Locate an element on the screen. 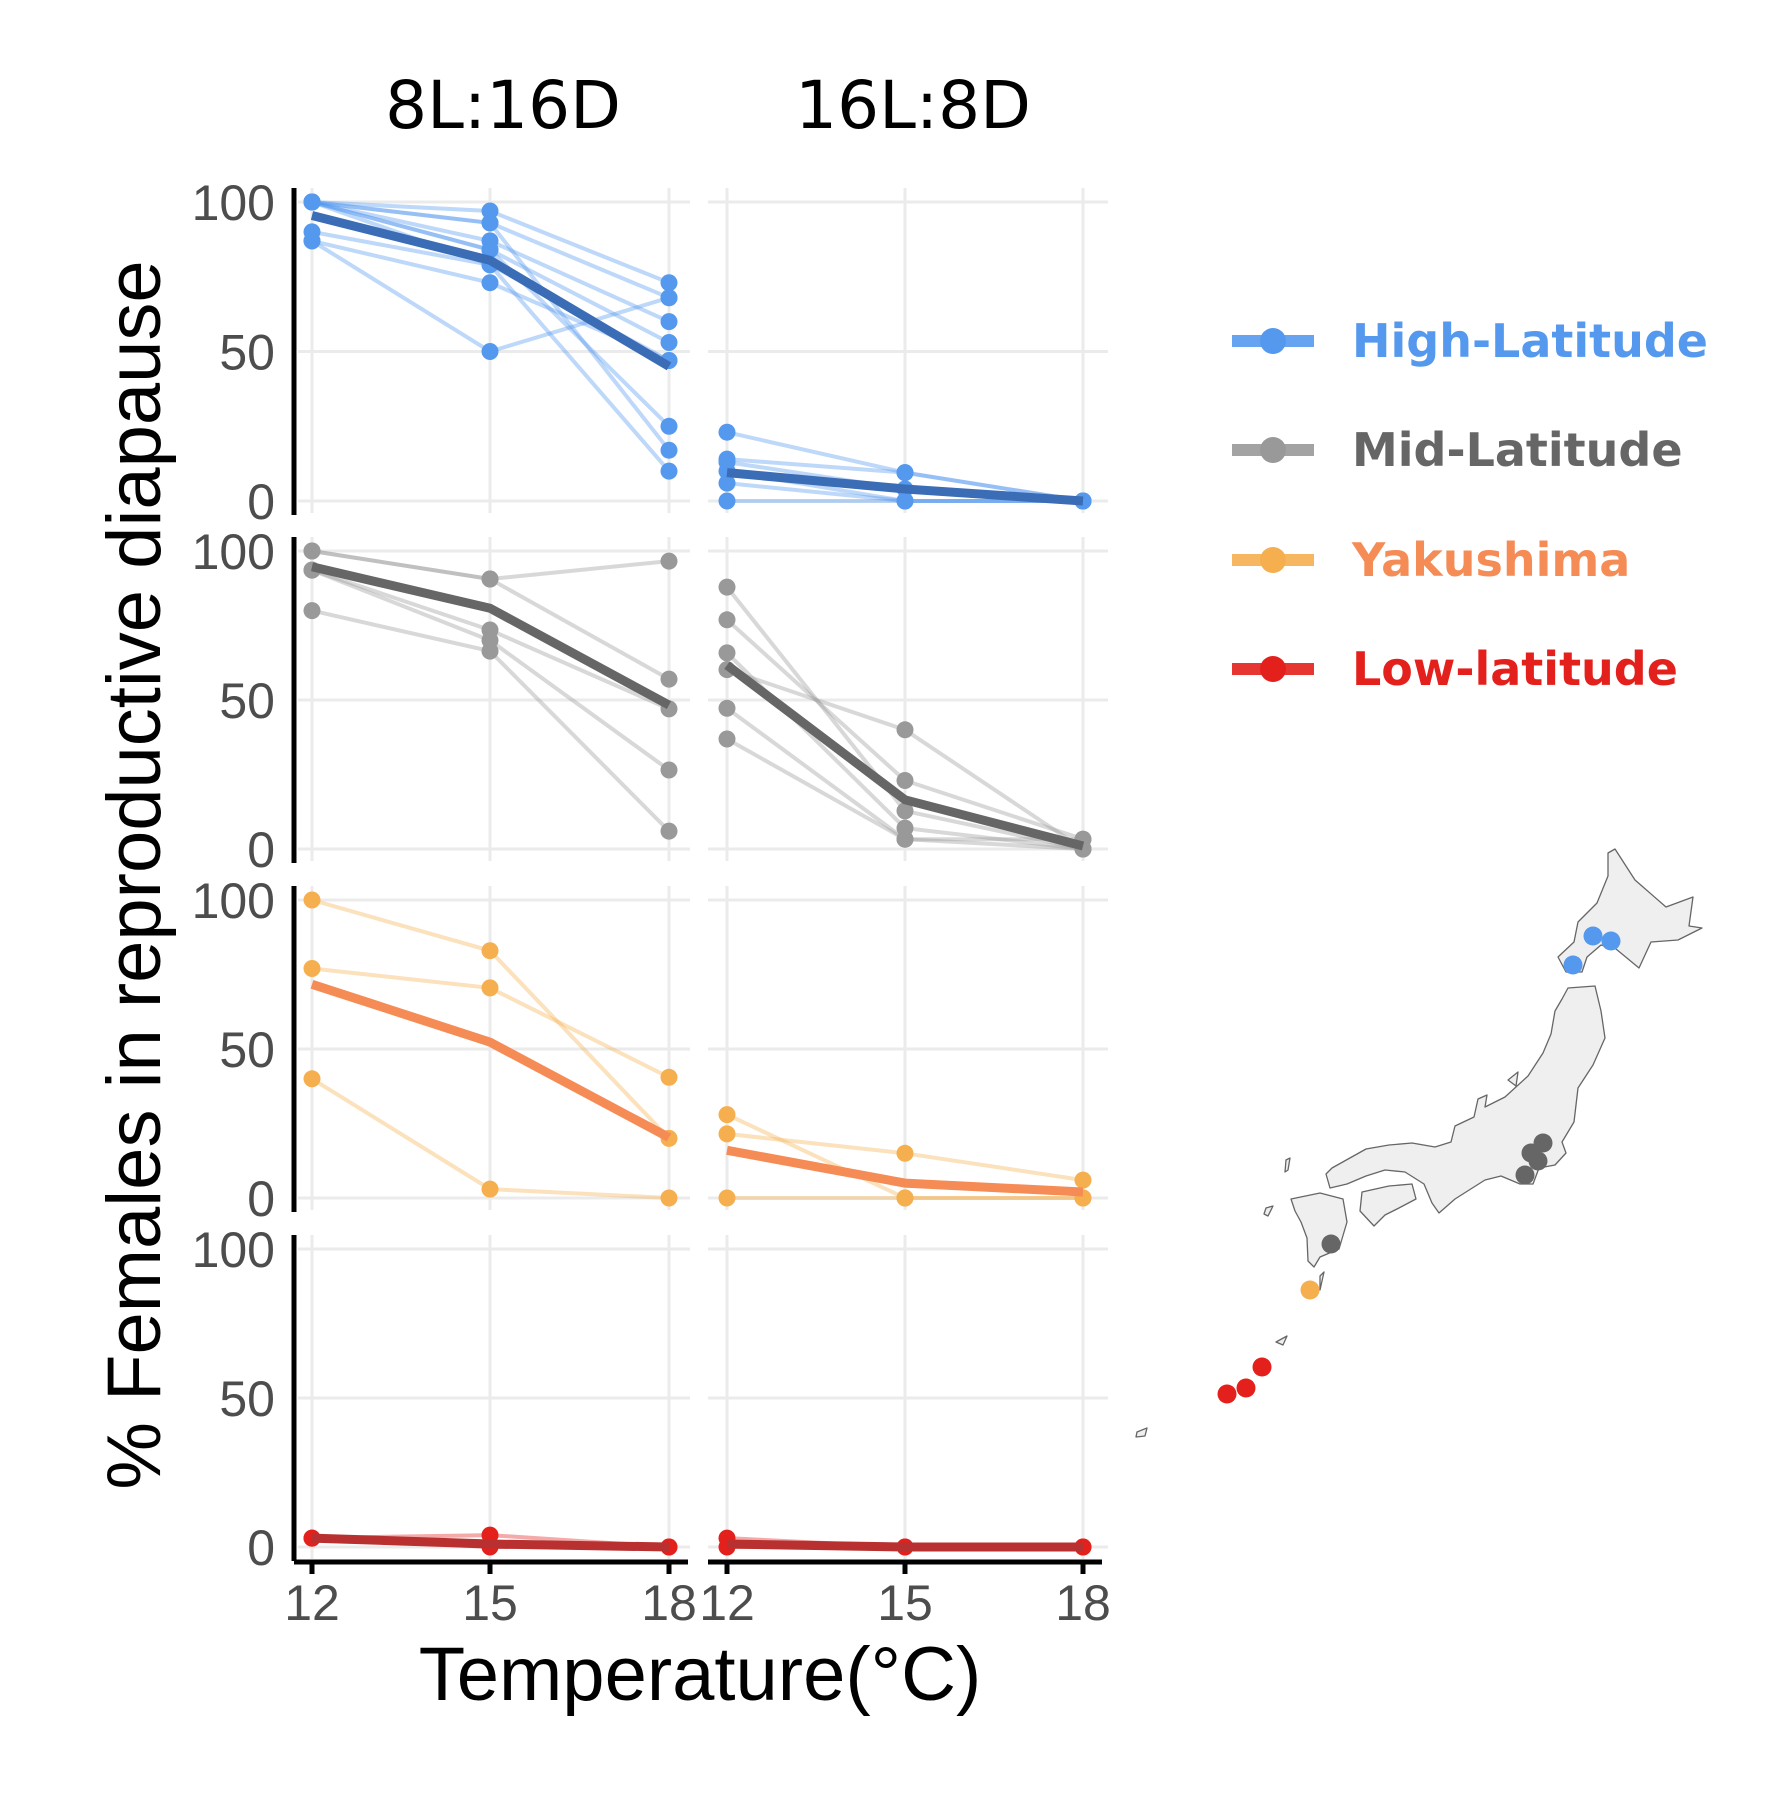  legend-label: High-Latitude is located at coordinates (1530, 341).